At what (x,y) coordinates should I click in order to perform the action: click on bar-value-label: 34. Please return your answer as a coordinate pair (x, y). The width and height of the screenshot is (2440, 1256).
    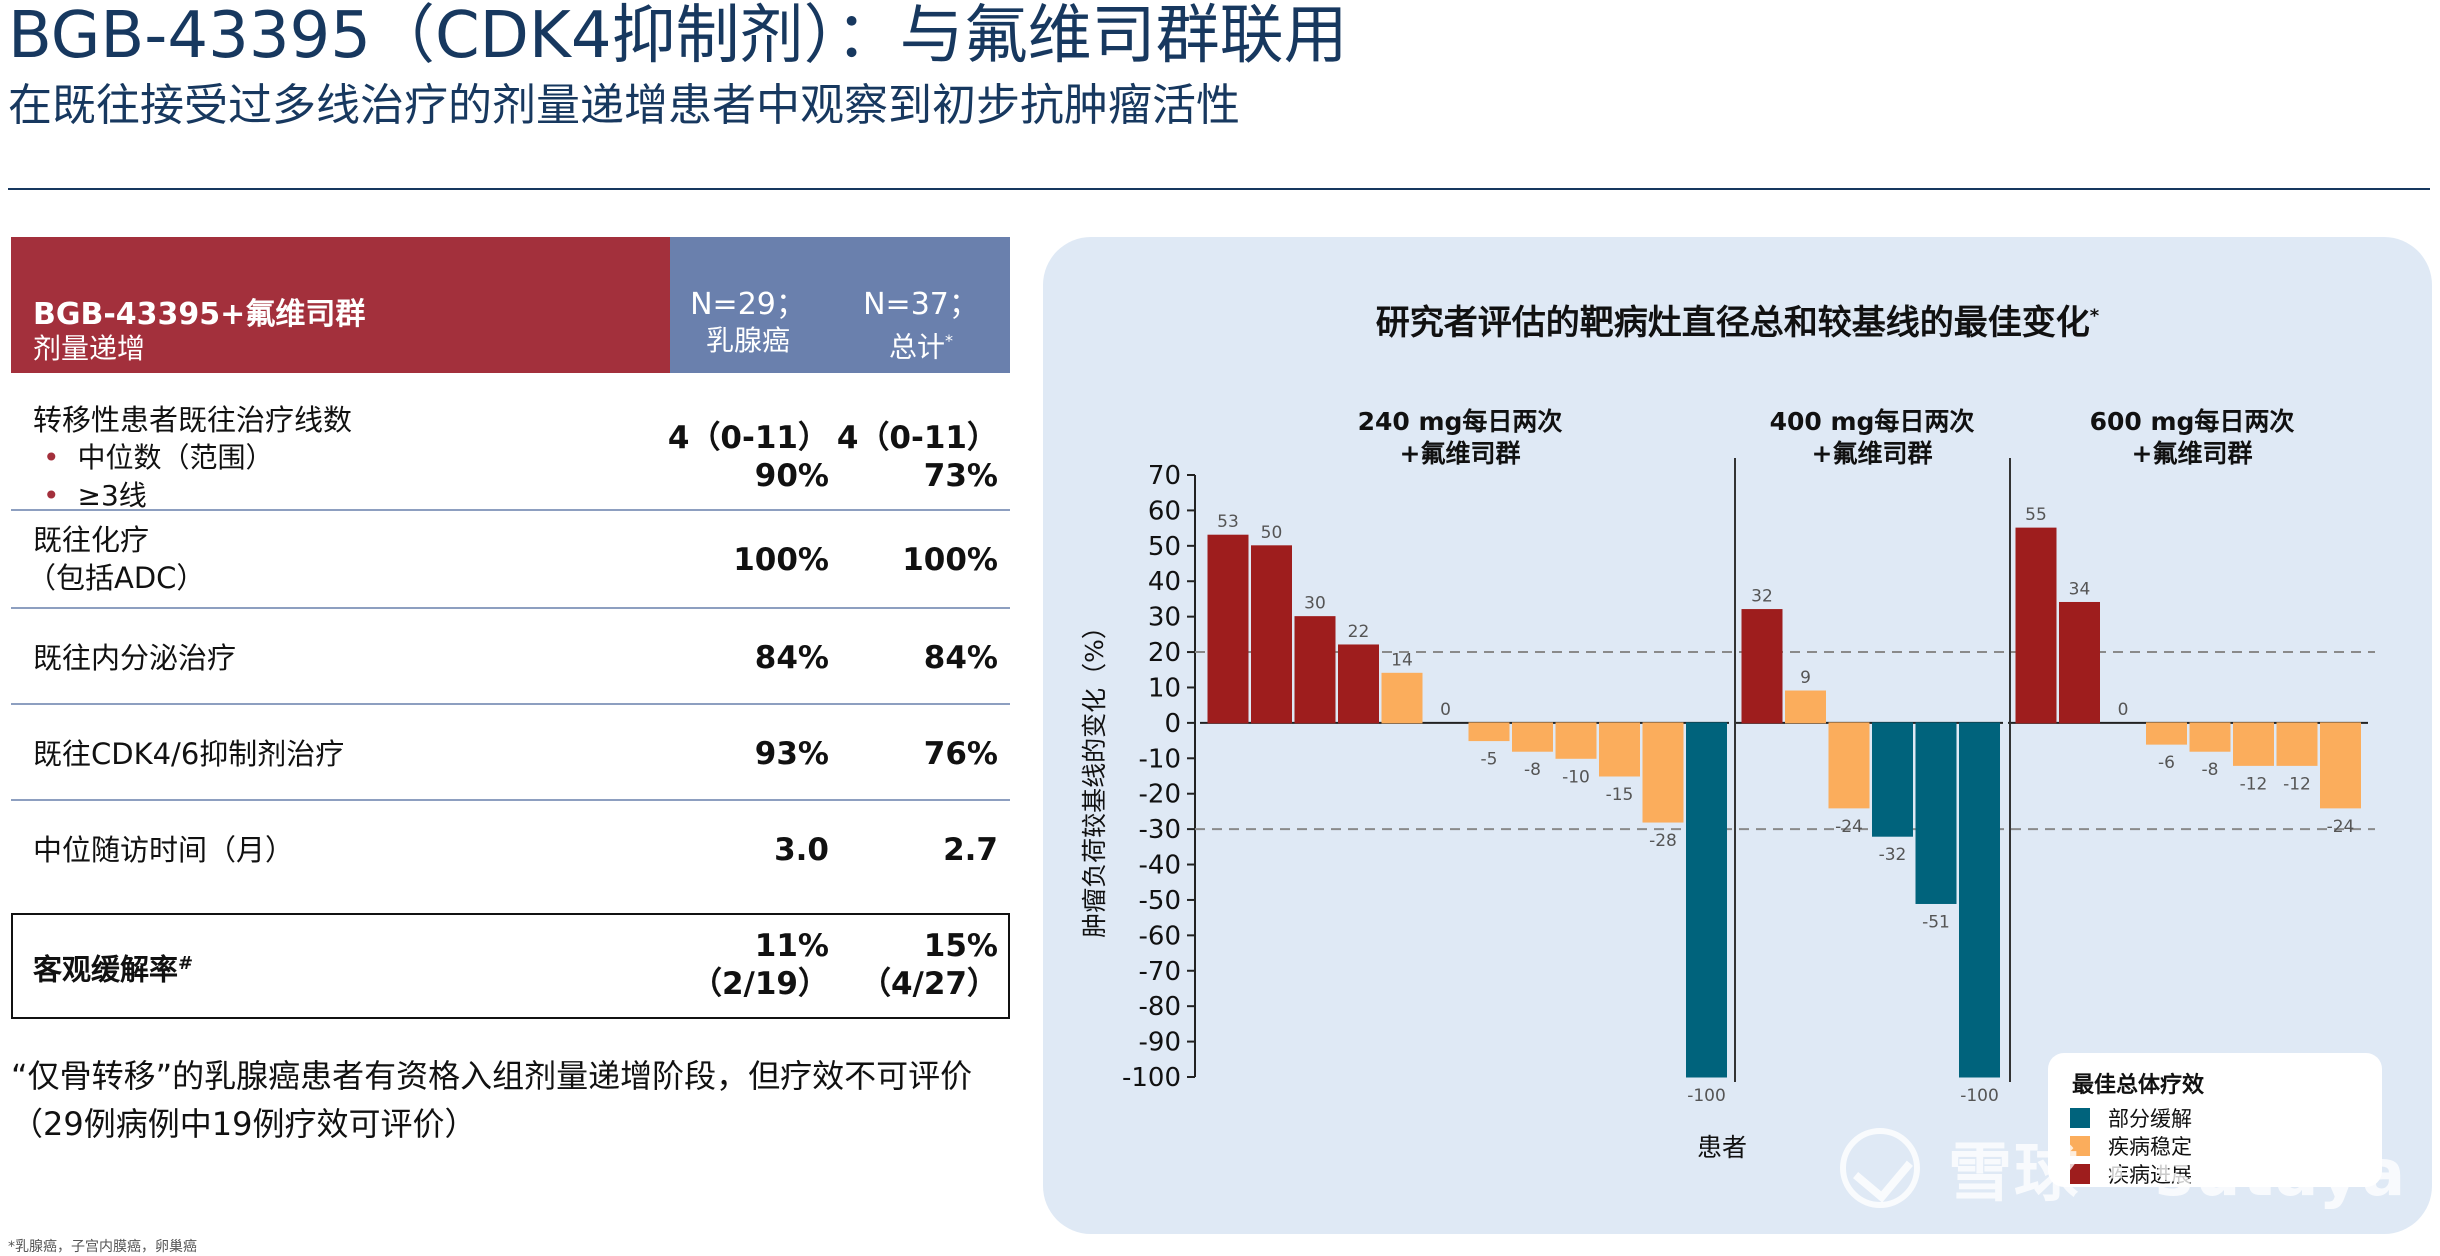
    Looking at the image, I should click on (2080, 589).